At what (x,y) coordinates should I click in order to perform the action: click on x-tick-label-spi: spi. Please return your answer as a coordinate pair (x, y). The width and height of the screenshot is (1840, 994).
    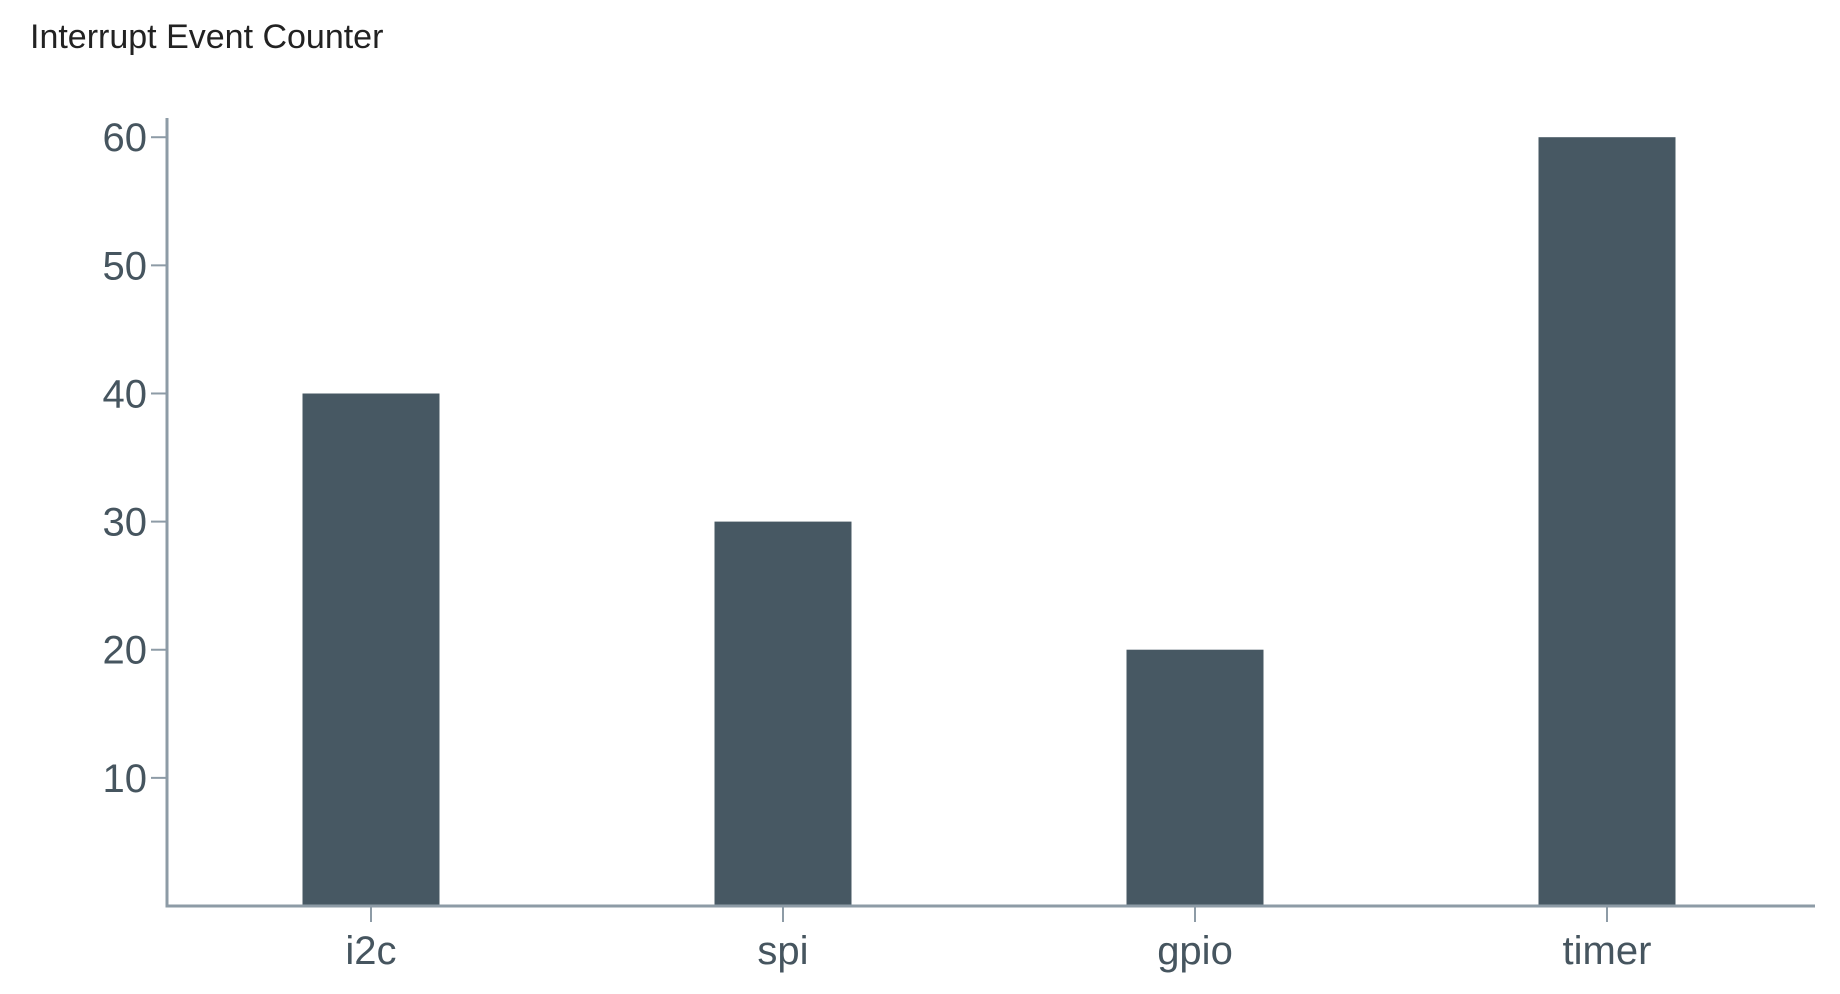
    Looking at the image, I should click on (782, 951).